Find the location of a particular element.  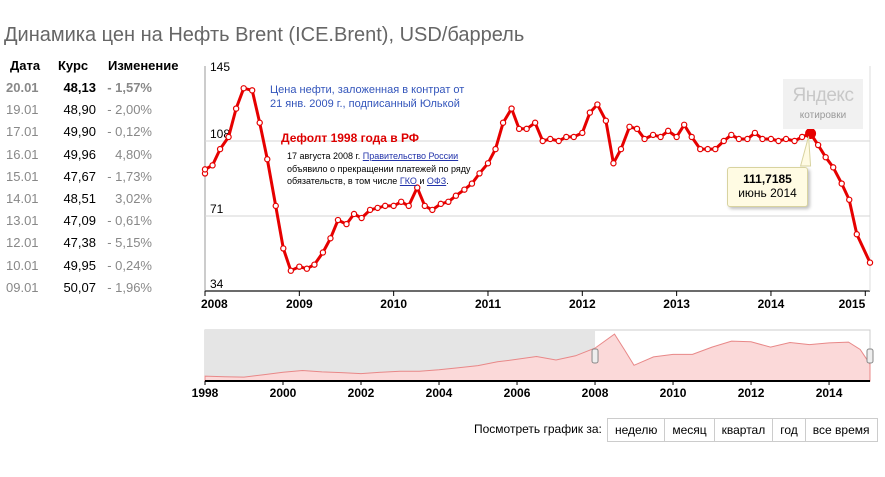

tooltip-value: 111,7185 is located at coordinates (767, 179).